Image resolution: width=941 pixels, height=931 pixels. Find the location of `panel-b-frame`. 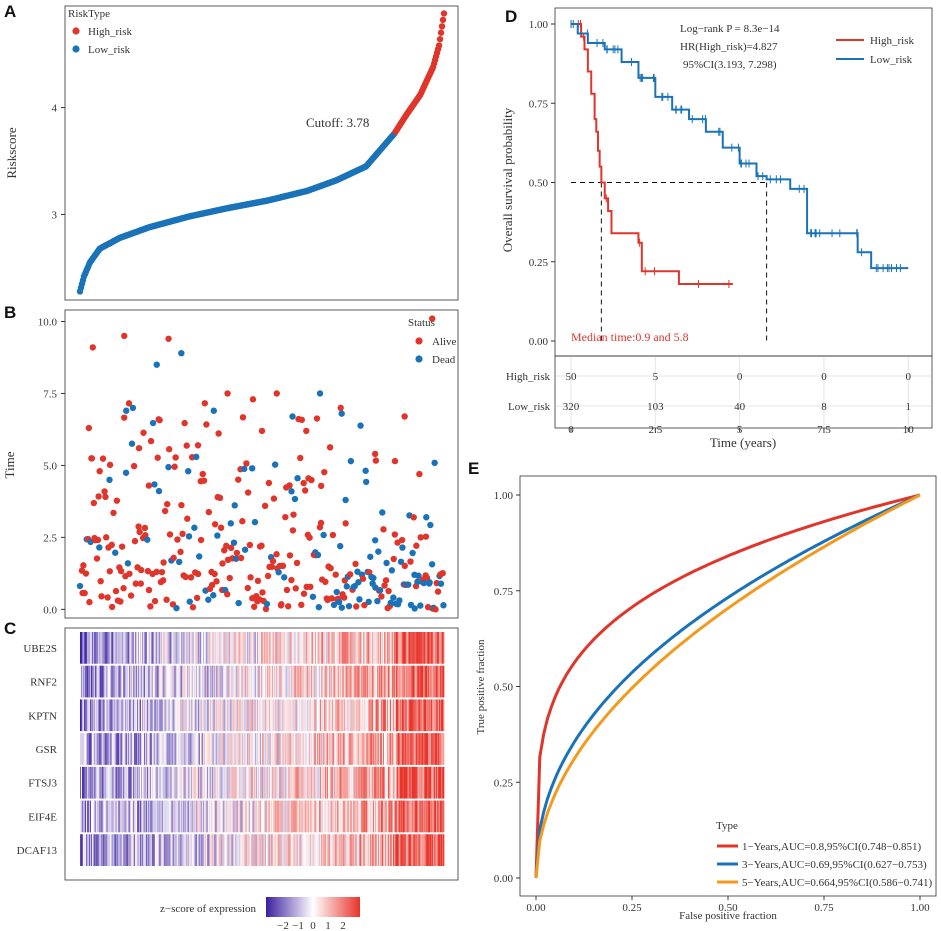

panel-b-frame is located at coordinates (261, 464).